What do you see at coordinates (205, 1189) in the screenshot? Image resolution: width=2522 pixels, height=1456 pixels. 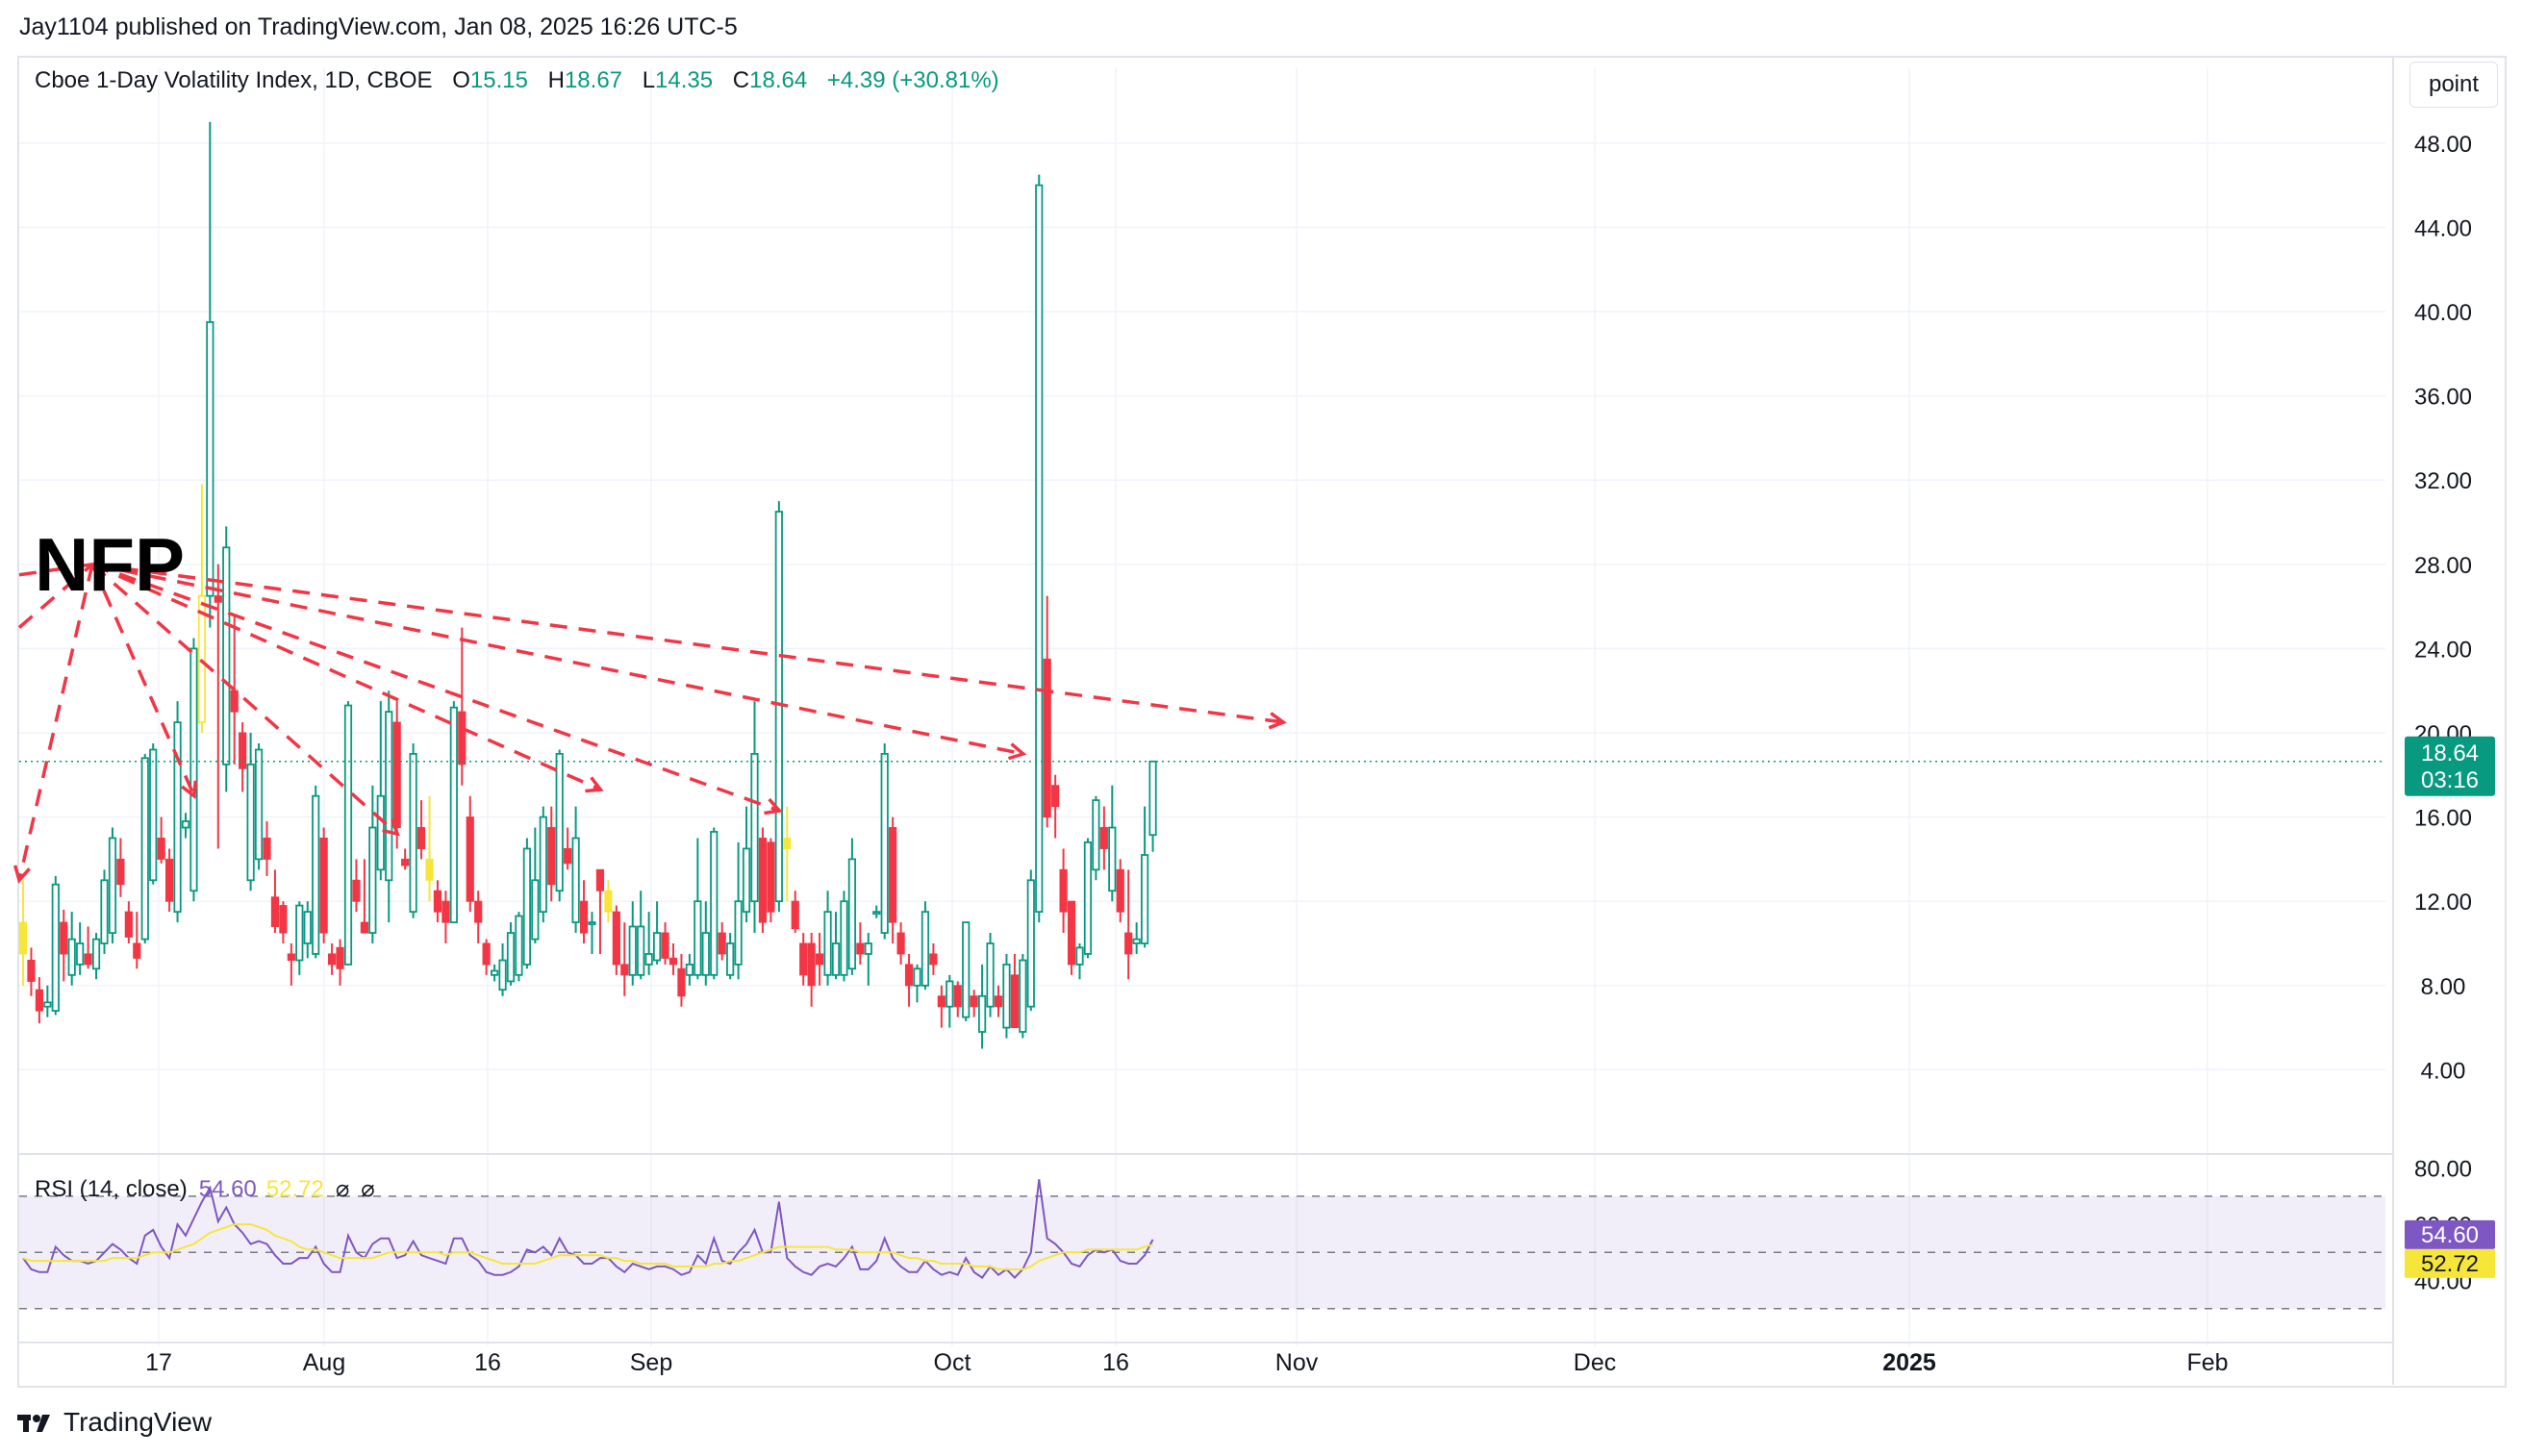 I see `rsi-legend: RSI (14, close) 54.60 52.72 ⌀ ⌀` at bounding box center [205, 1189].